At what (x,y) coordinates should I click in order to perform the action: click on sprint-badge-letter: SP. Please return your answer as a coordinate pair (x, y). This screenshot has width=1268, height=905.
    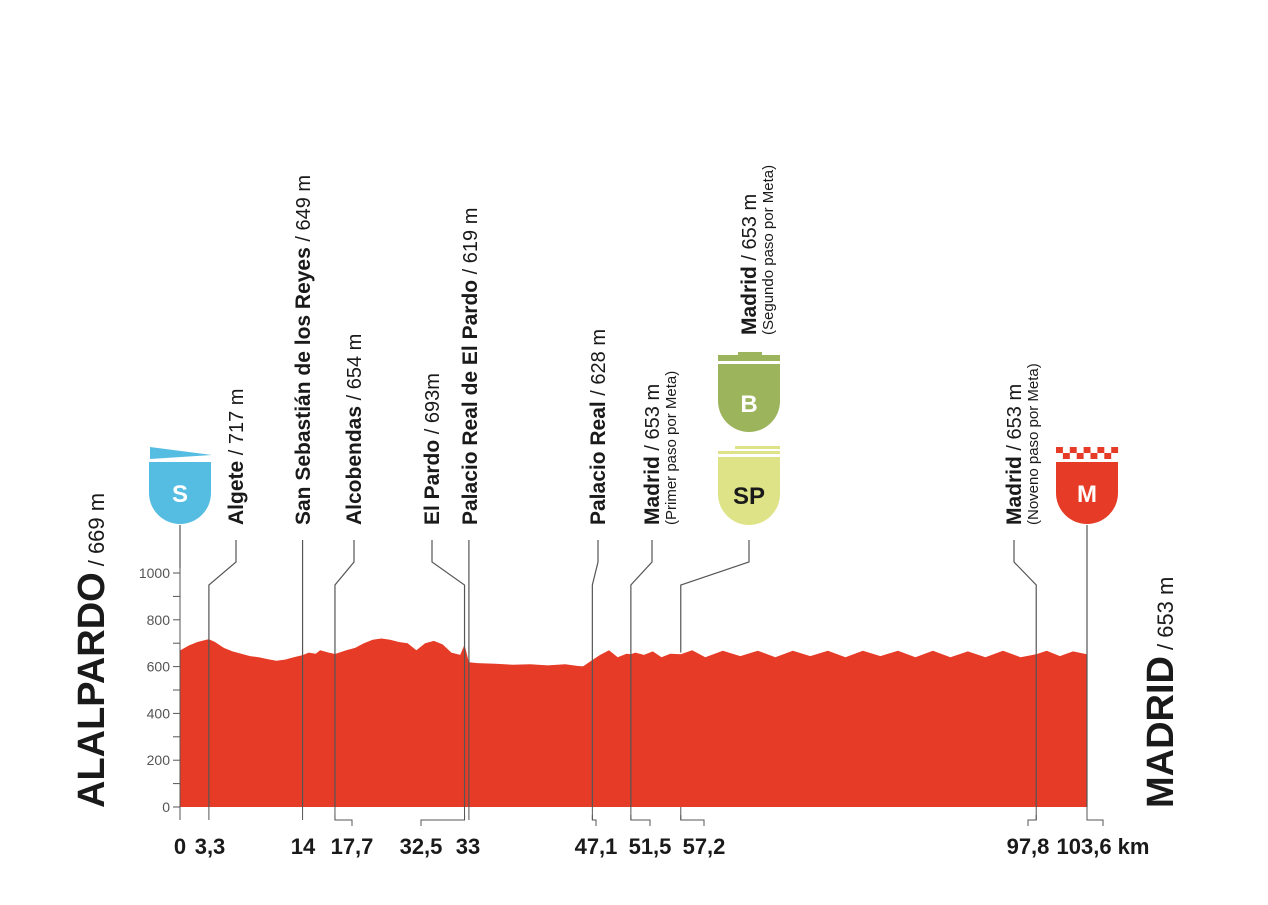
    Looking at the image, I should click on (749, 496).